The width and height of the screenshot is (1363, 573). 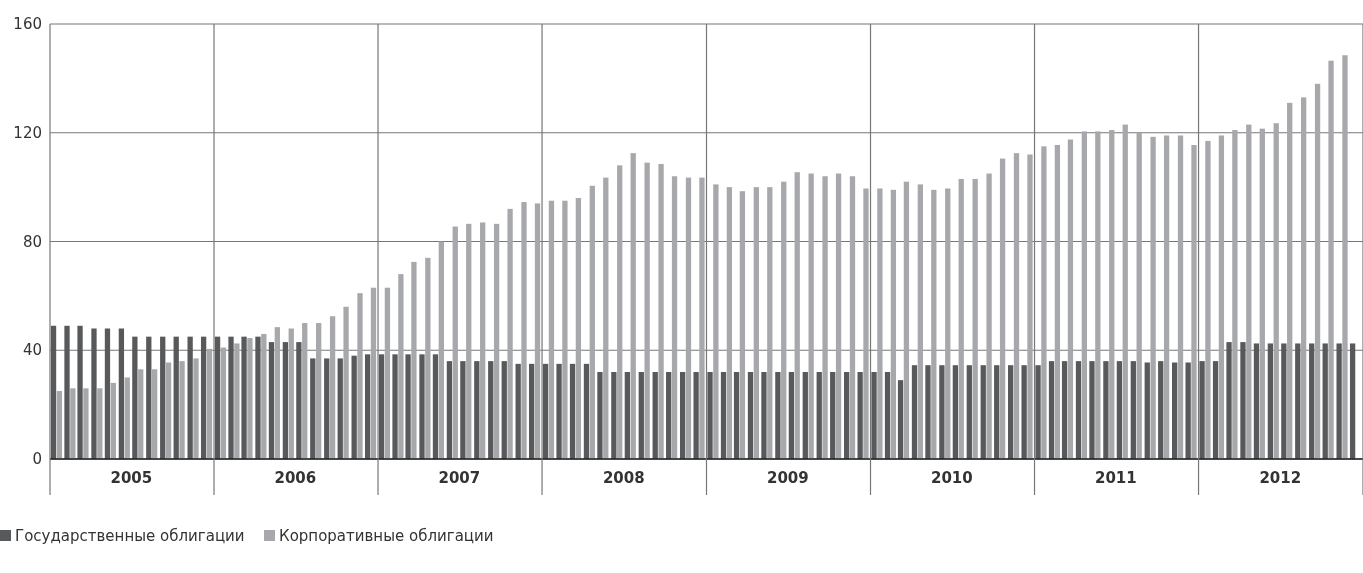 What do you see at coordinates (951, 478) in the screenshot?
I see `x-tick-label: 2010` at bounding box center [951, 478].